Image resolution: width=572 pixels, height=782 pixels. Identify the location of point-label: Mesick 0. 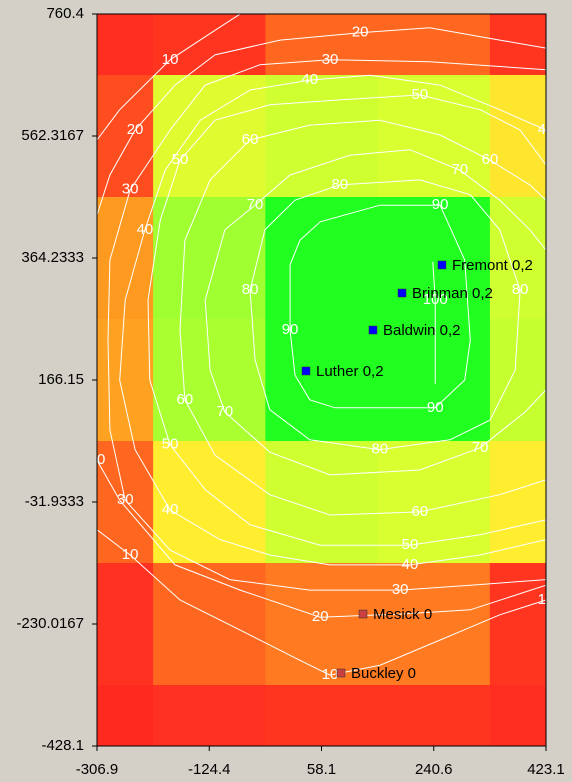
(402, 614).